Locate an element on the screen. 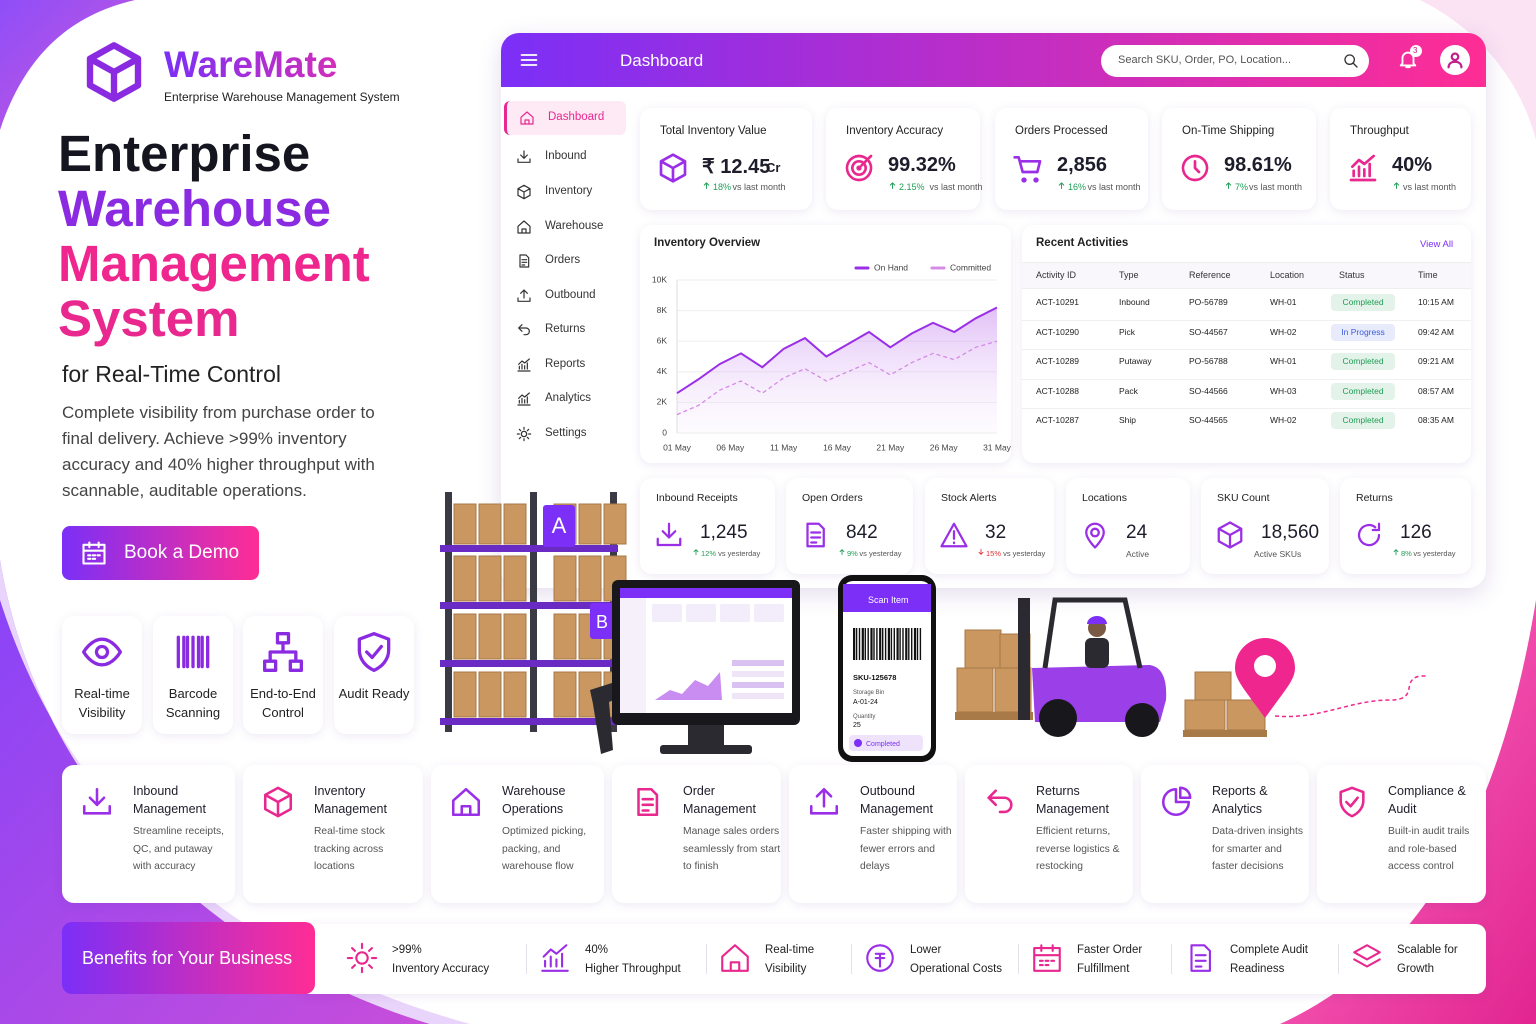 The height and width of the screenshot is (1024, 1536). sidebar-label: Analytics is located at coordinates (568, 398).